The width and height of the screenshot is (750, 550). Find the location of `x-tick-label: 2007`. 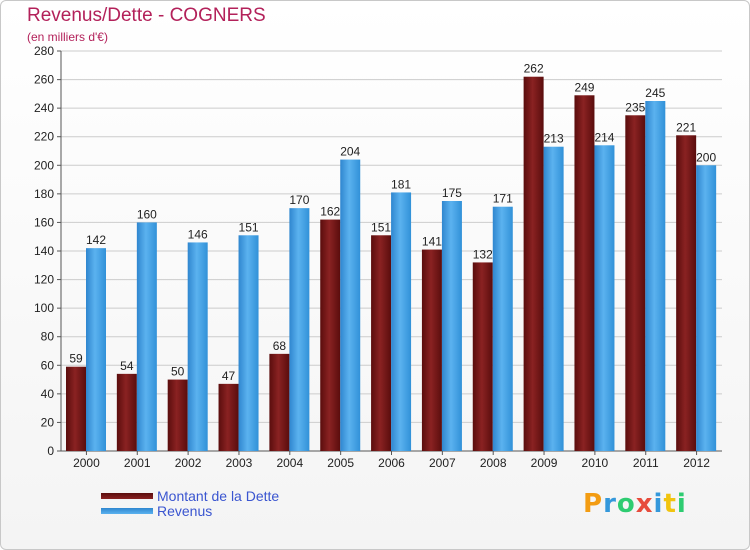

x-tick-label: 2007 is located at coordinates (442, 463).